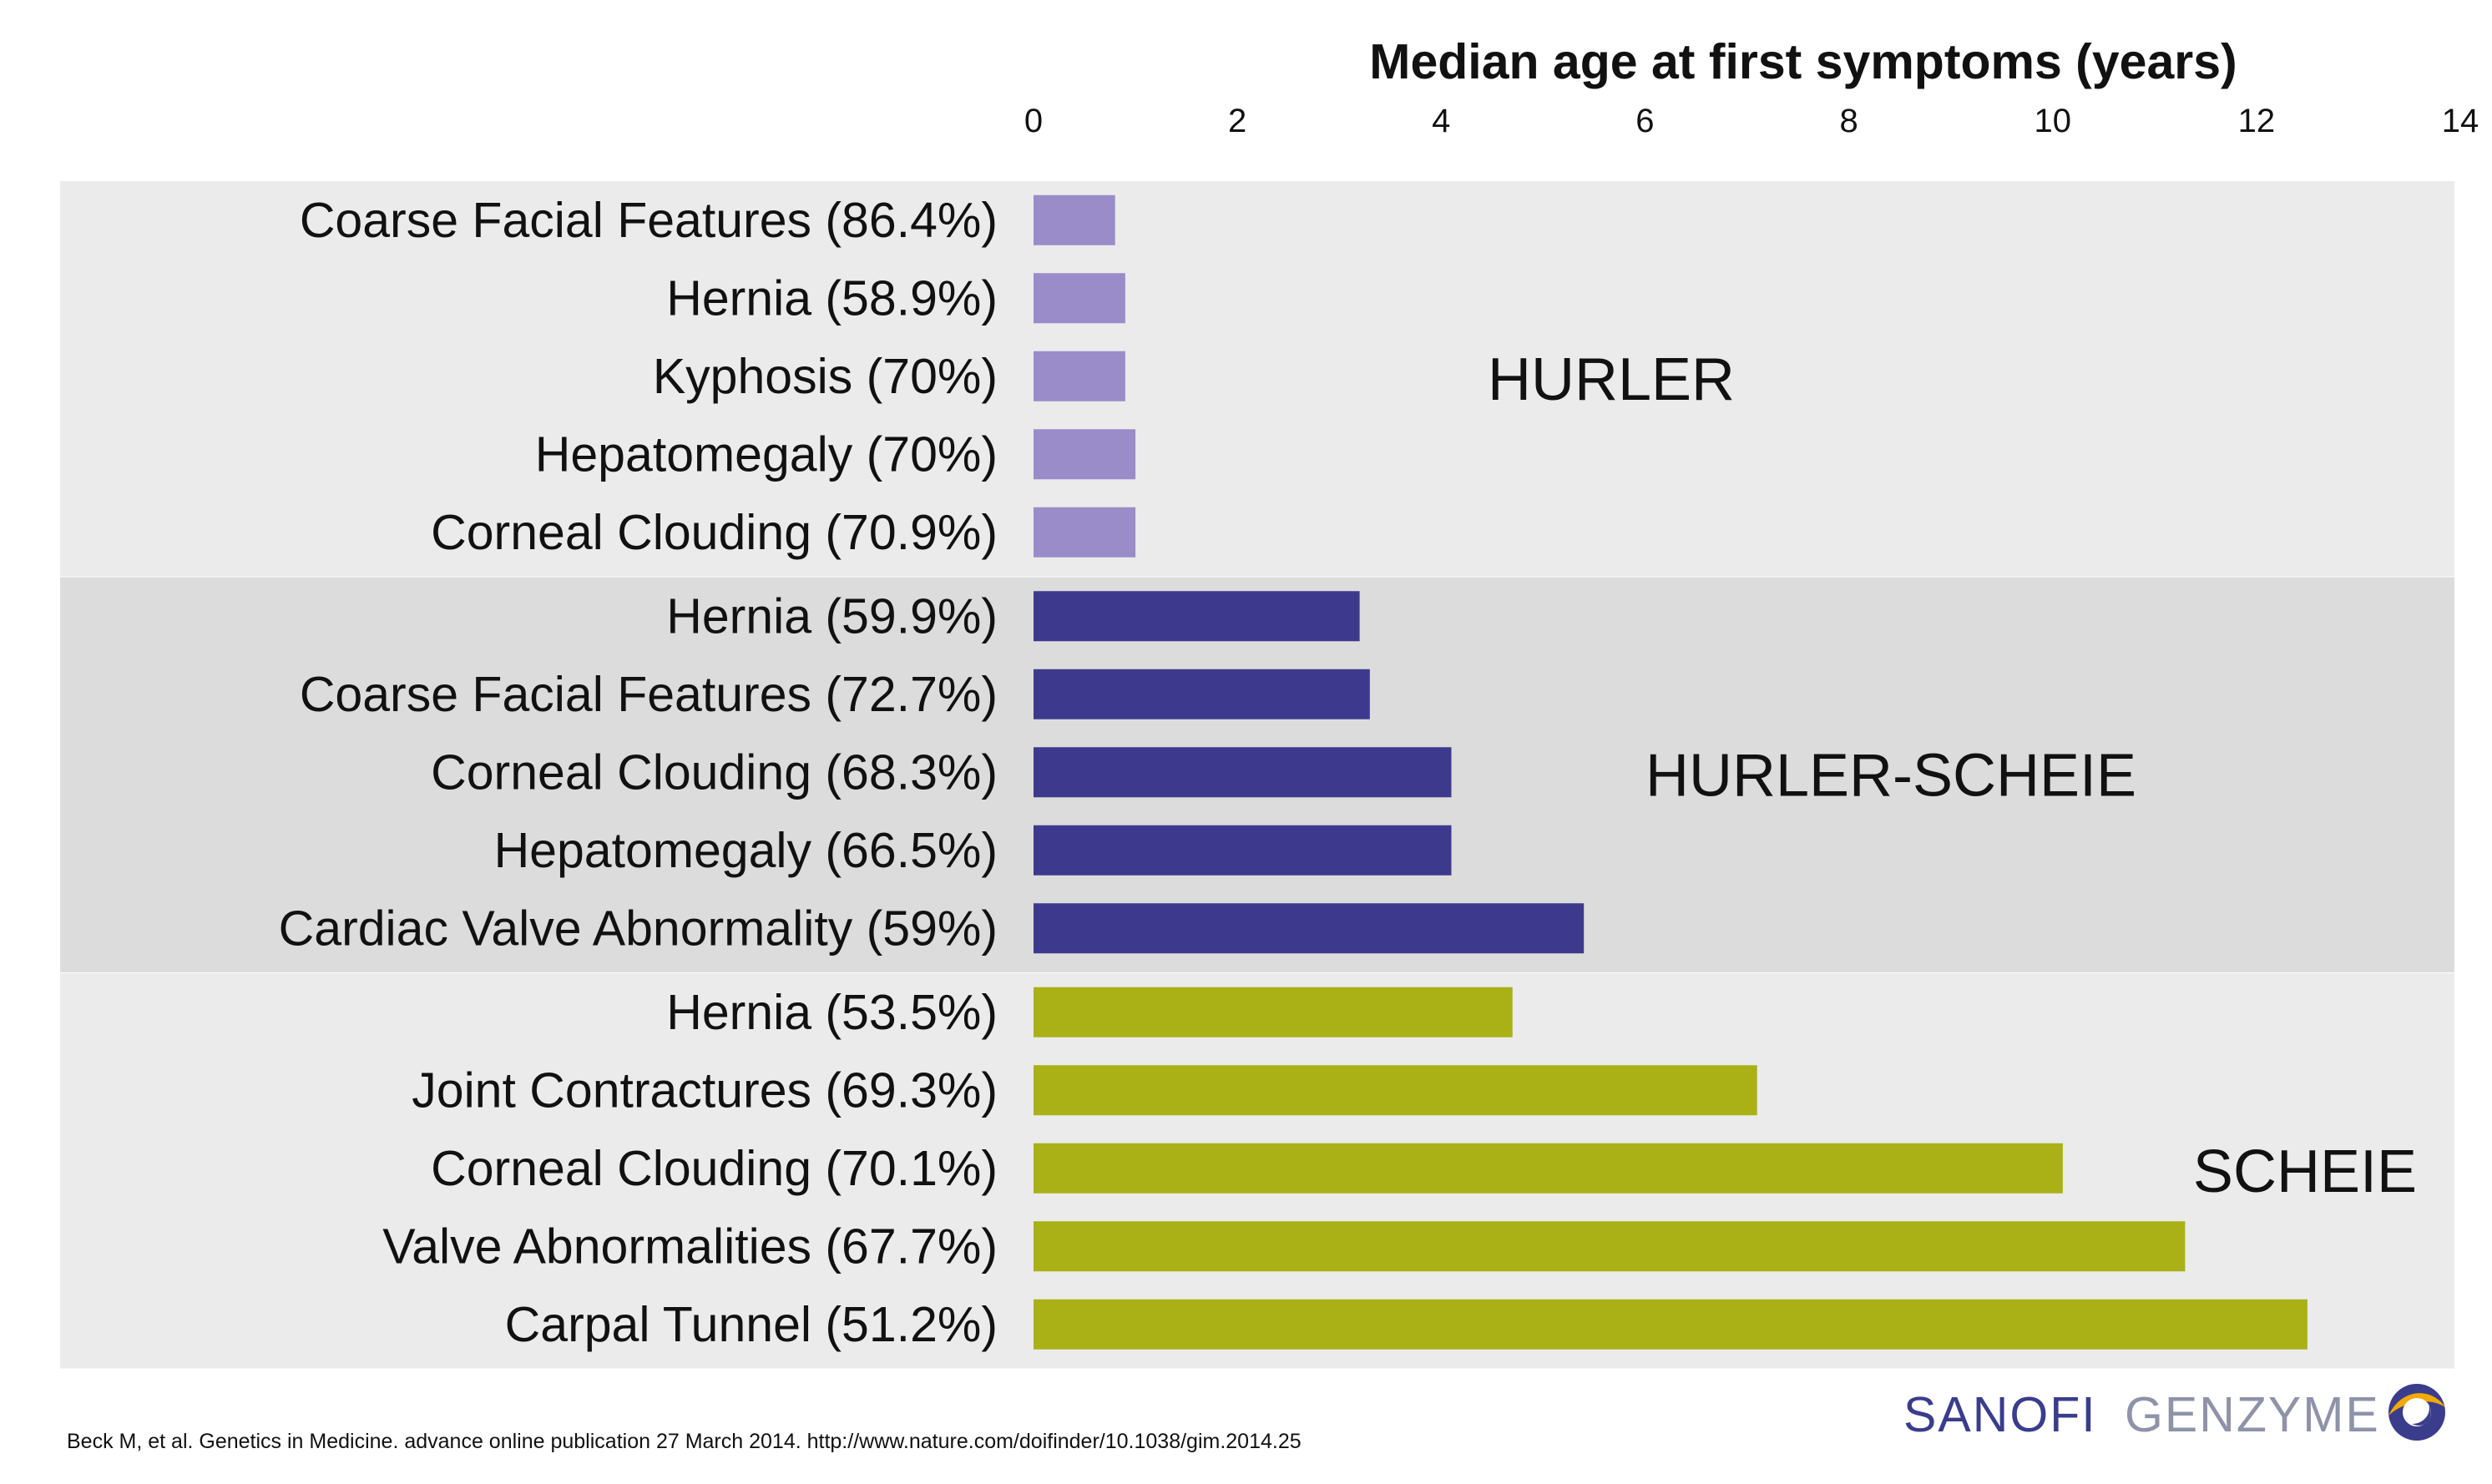 The image size is (2492, 1484). I want to click on category-label: Cardiac Valve Abnormality (59%), so click(639, 929).